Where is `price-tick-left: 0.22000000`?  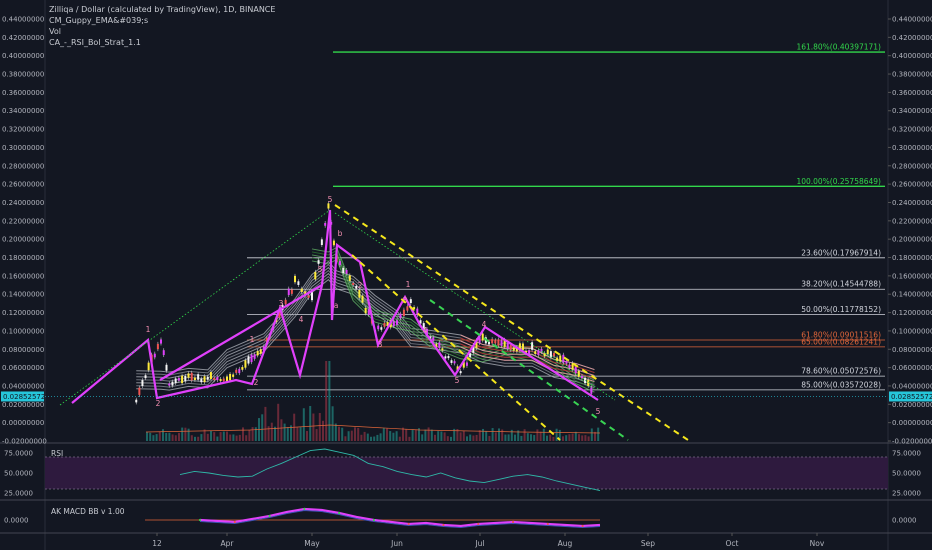
price-tick-left: 0.22000000 is located at coordinates (23, 221).